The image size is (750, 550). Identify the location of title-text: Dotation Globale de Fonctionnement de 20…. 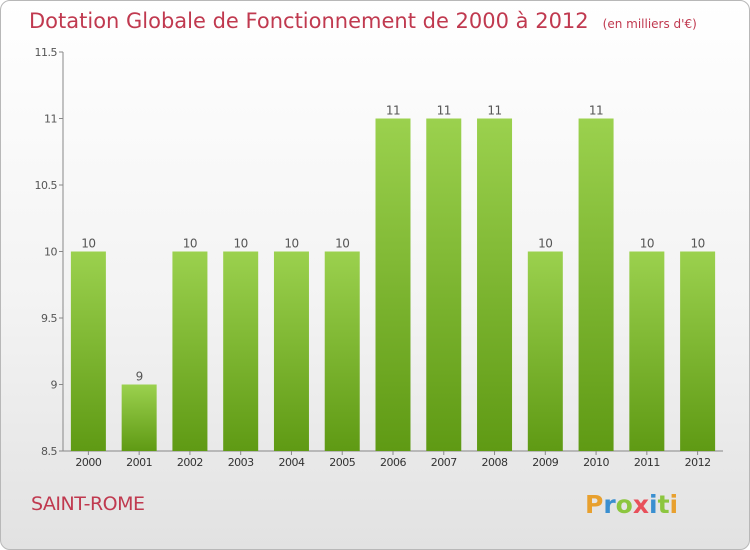
(309, 21).